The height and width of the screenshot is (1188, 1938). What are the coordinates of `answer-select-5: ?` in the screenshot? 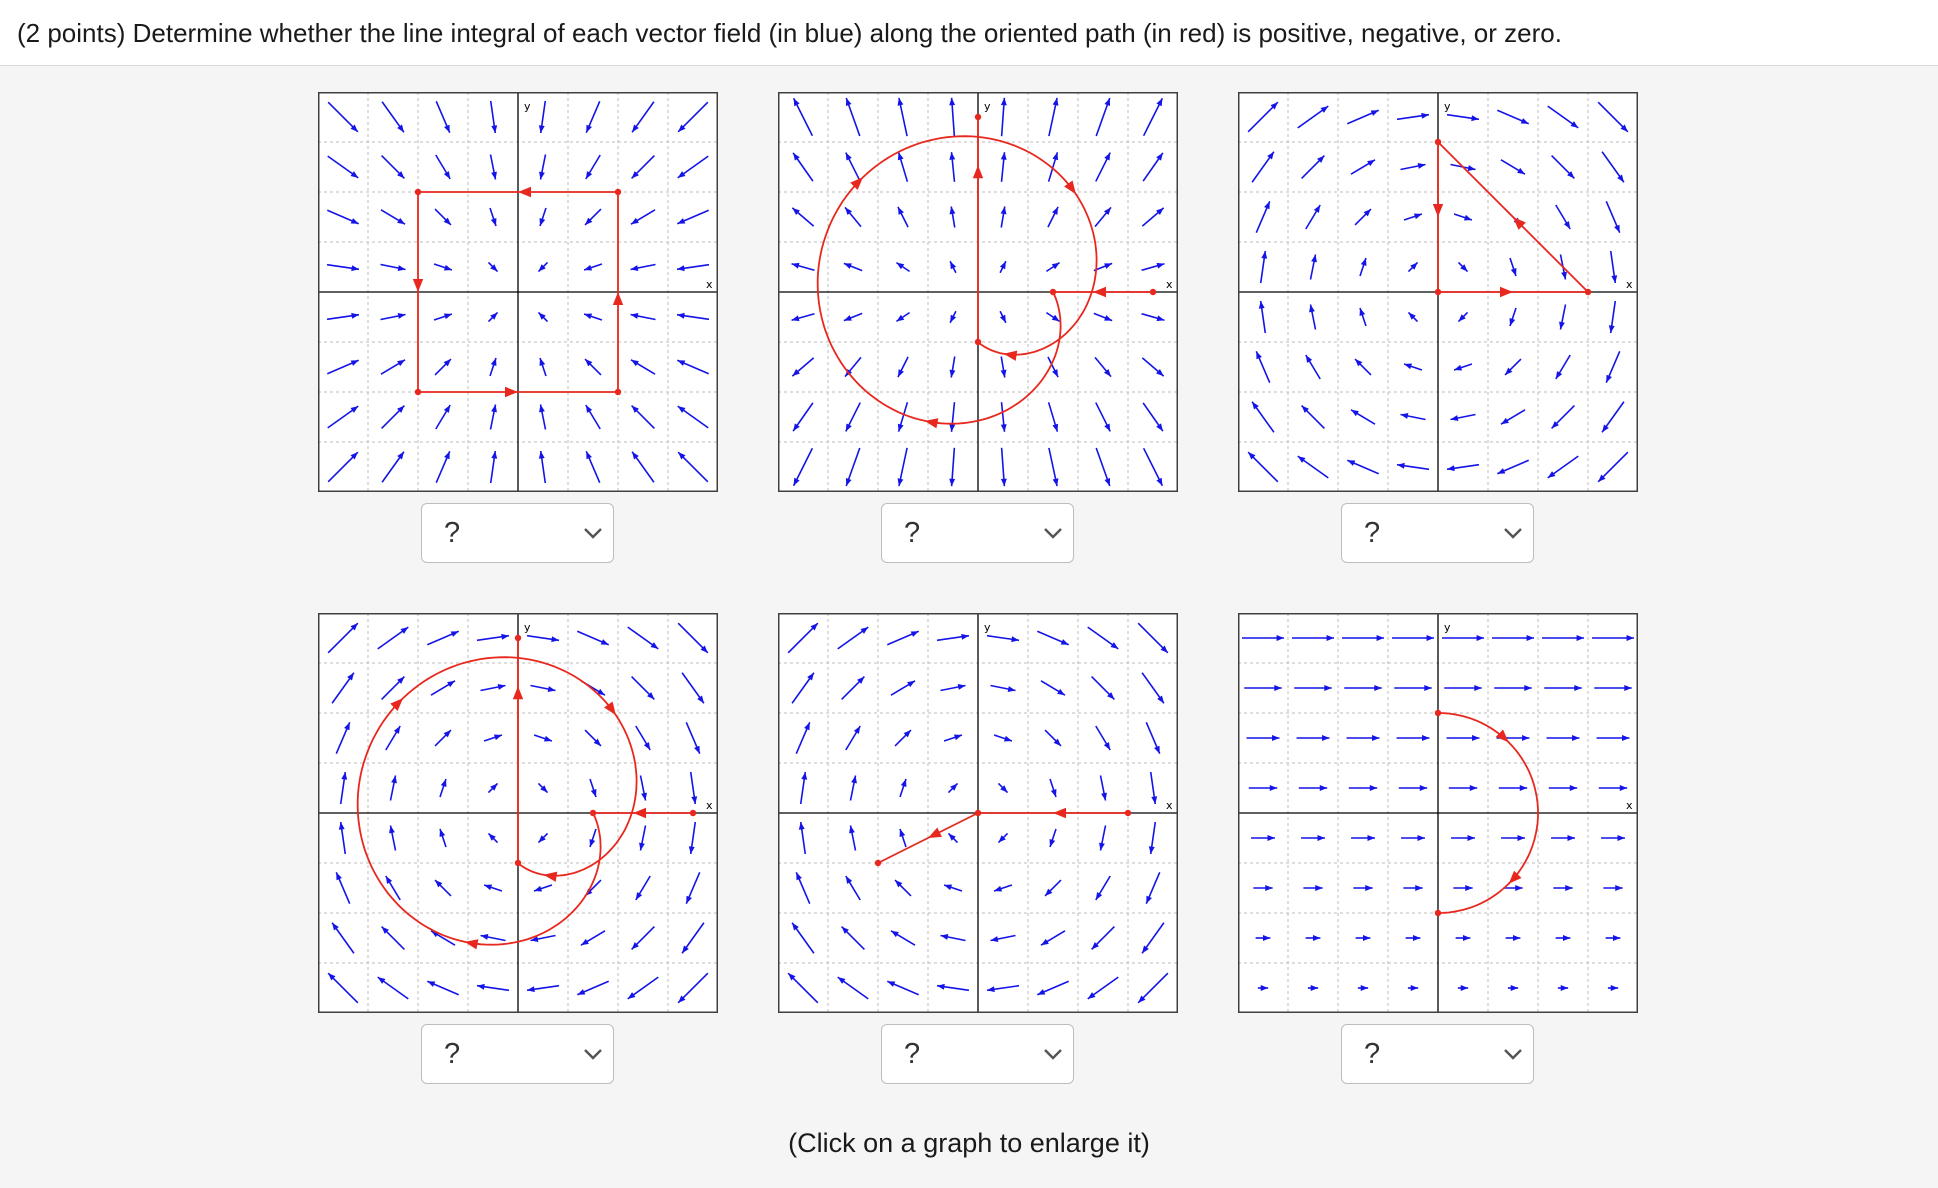 It's located at (977, 1054).